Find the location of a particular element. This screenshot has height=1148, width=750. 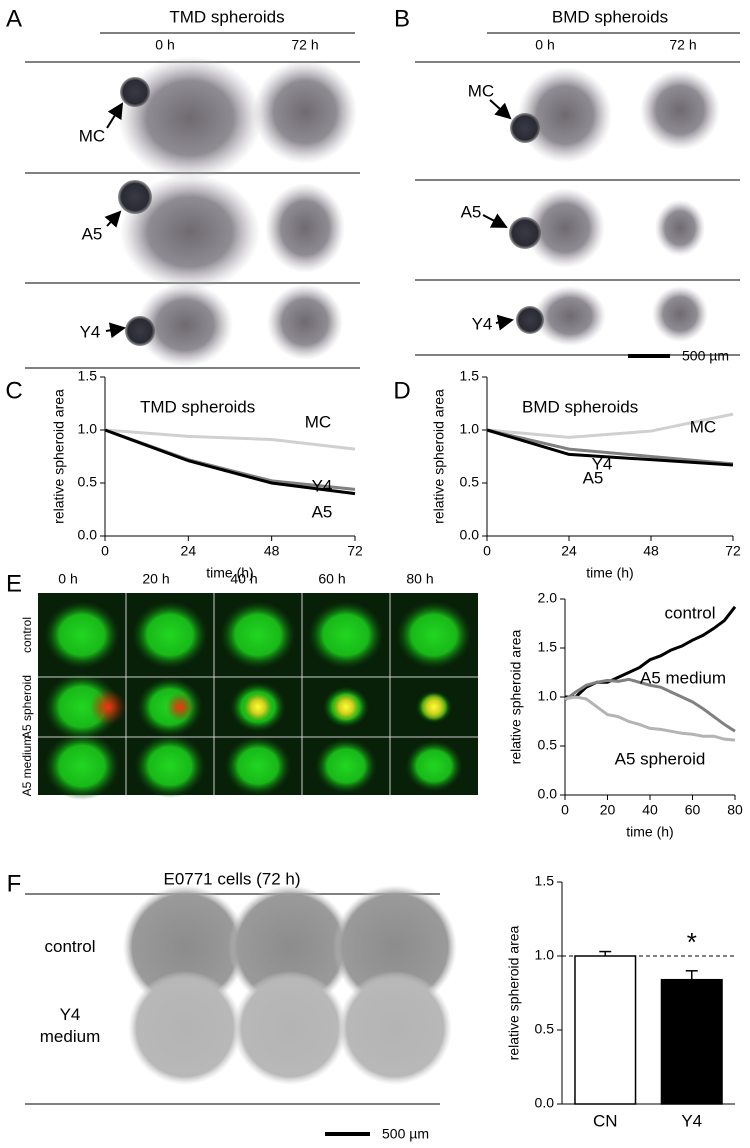

row-label: A5 medium is located at coordinates (27, 766).